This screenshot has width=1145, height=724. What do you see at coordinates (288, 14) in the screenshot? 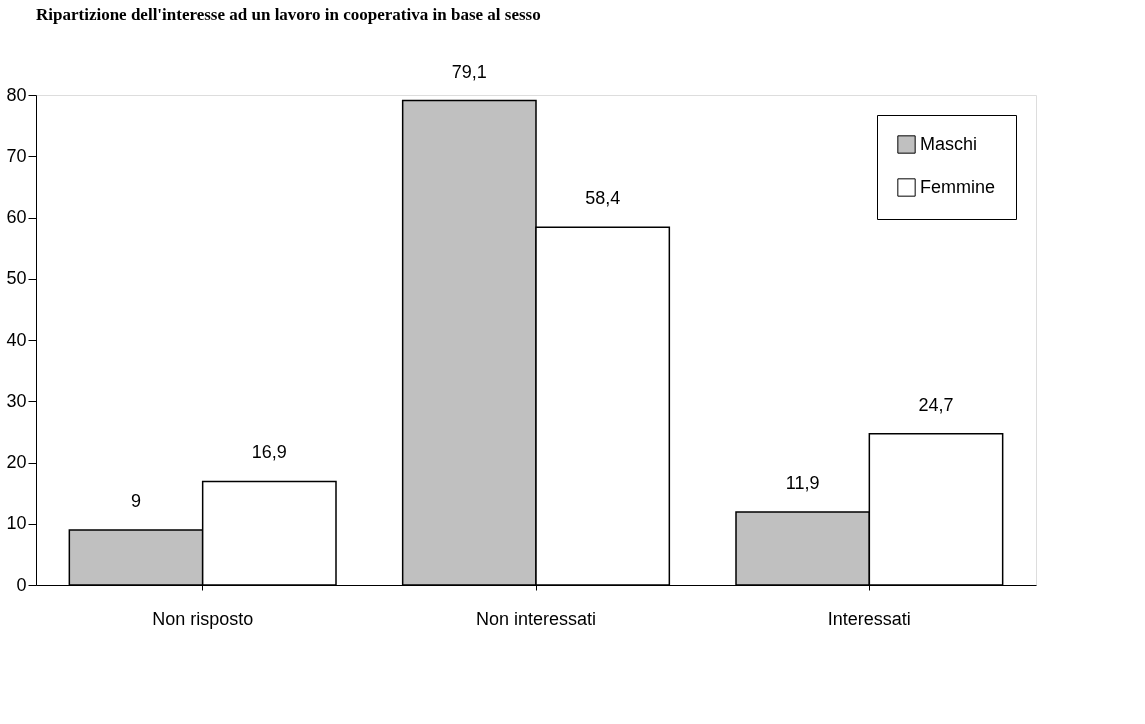
I see `chart-title: Ripartizione dell'interesse ad un lavoro in cooperativa in base al sesso` at bounding box center [288, 14].